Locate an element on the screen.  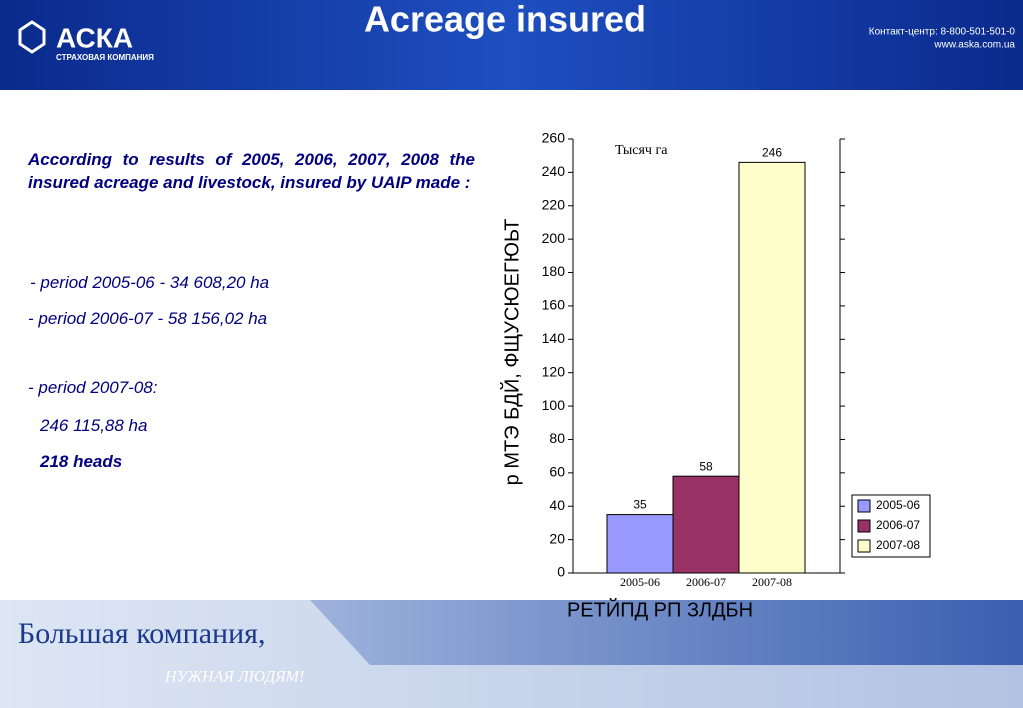
legend-label: 2005-06 is located at coordinates (898, 505).